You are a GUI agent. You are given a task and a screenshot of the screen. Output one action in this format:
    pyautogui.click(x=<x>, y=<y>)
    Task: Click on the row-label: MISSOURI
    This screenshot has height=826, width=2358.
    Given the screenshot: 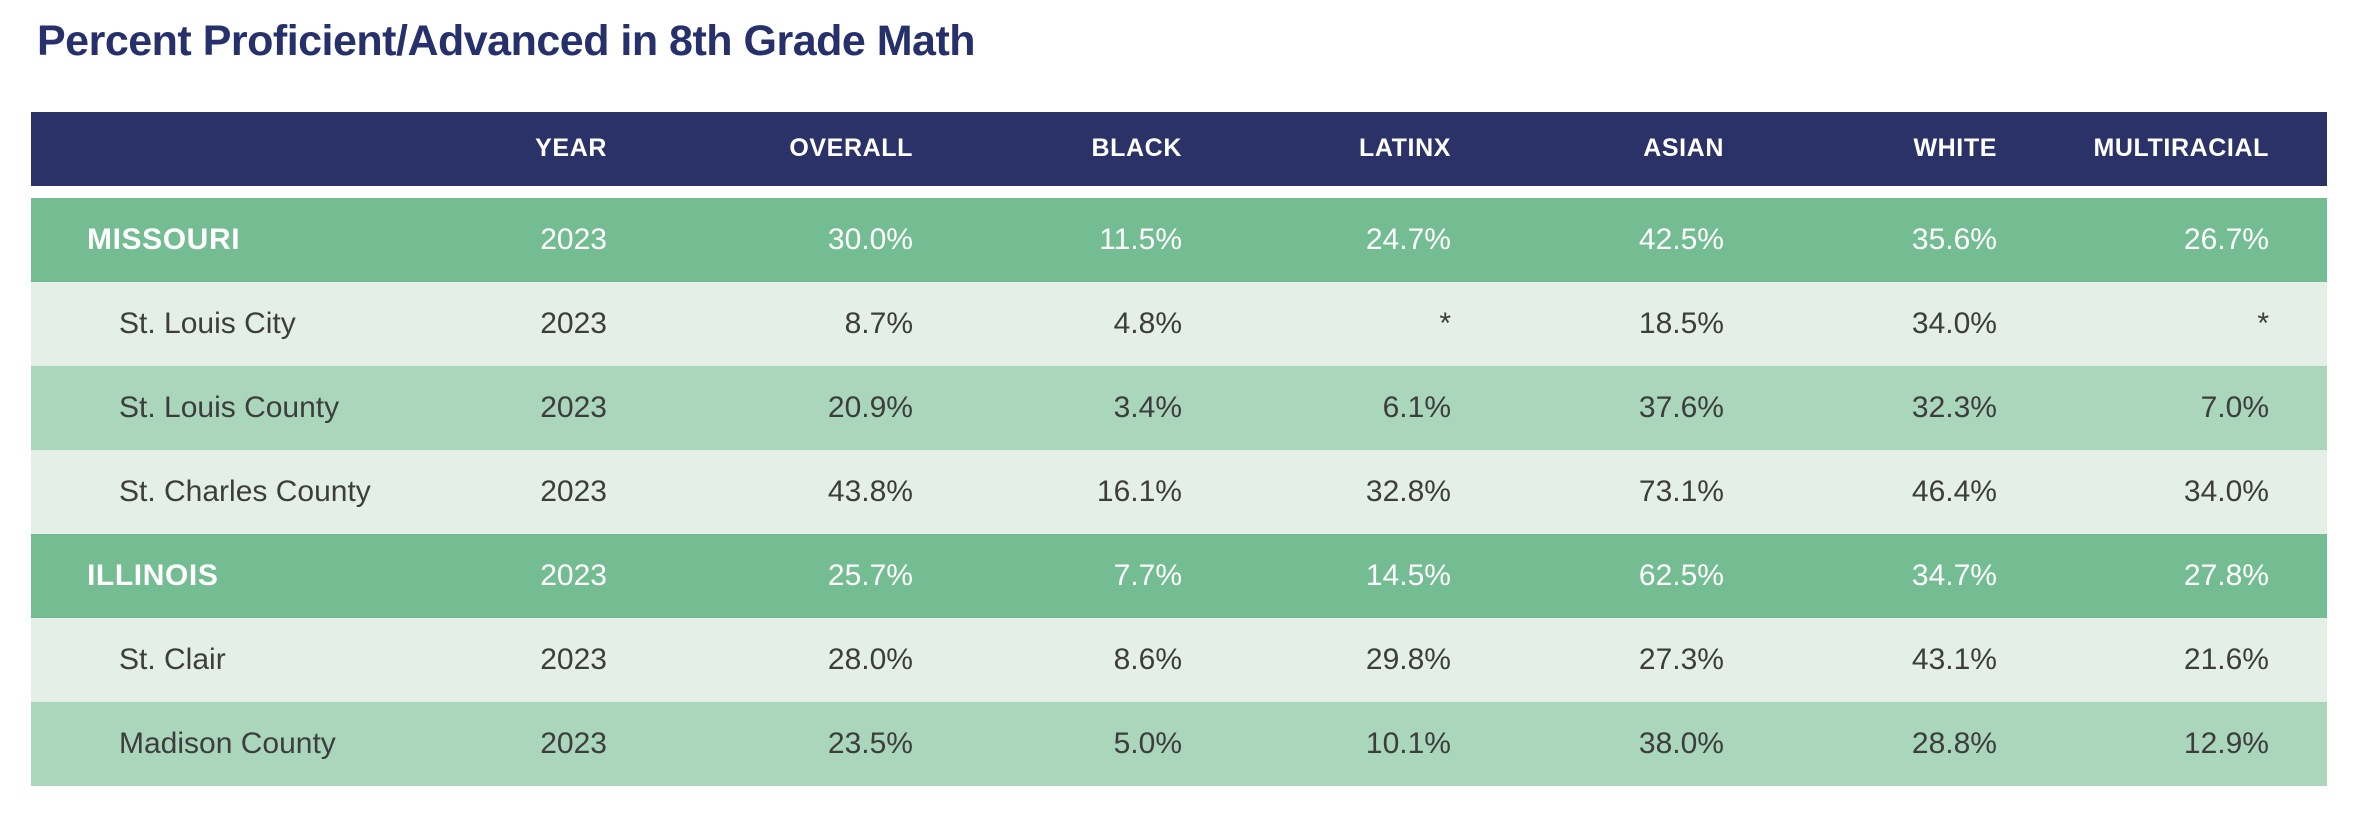 What is the action you would take?
    pyautogui.click(x=164, y=239)
    